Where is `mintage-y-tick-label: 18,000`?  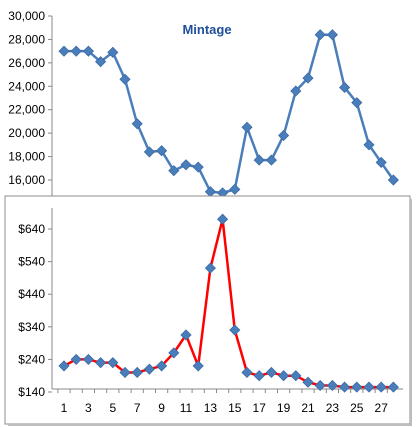
mintage-y-tick-label: 18,000 is located at coordinates (26, 157).